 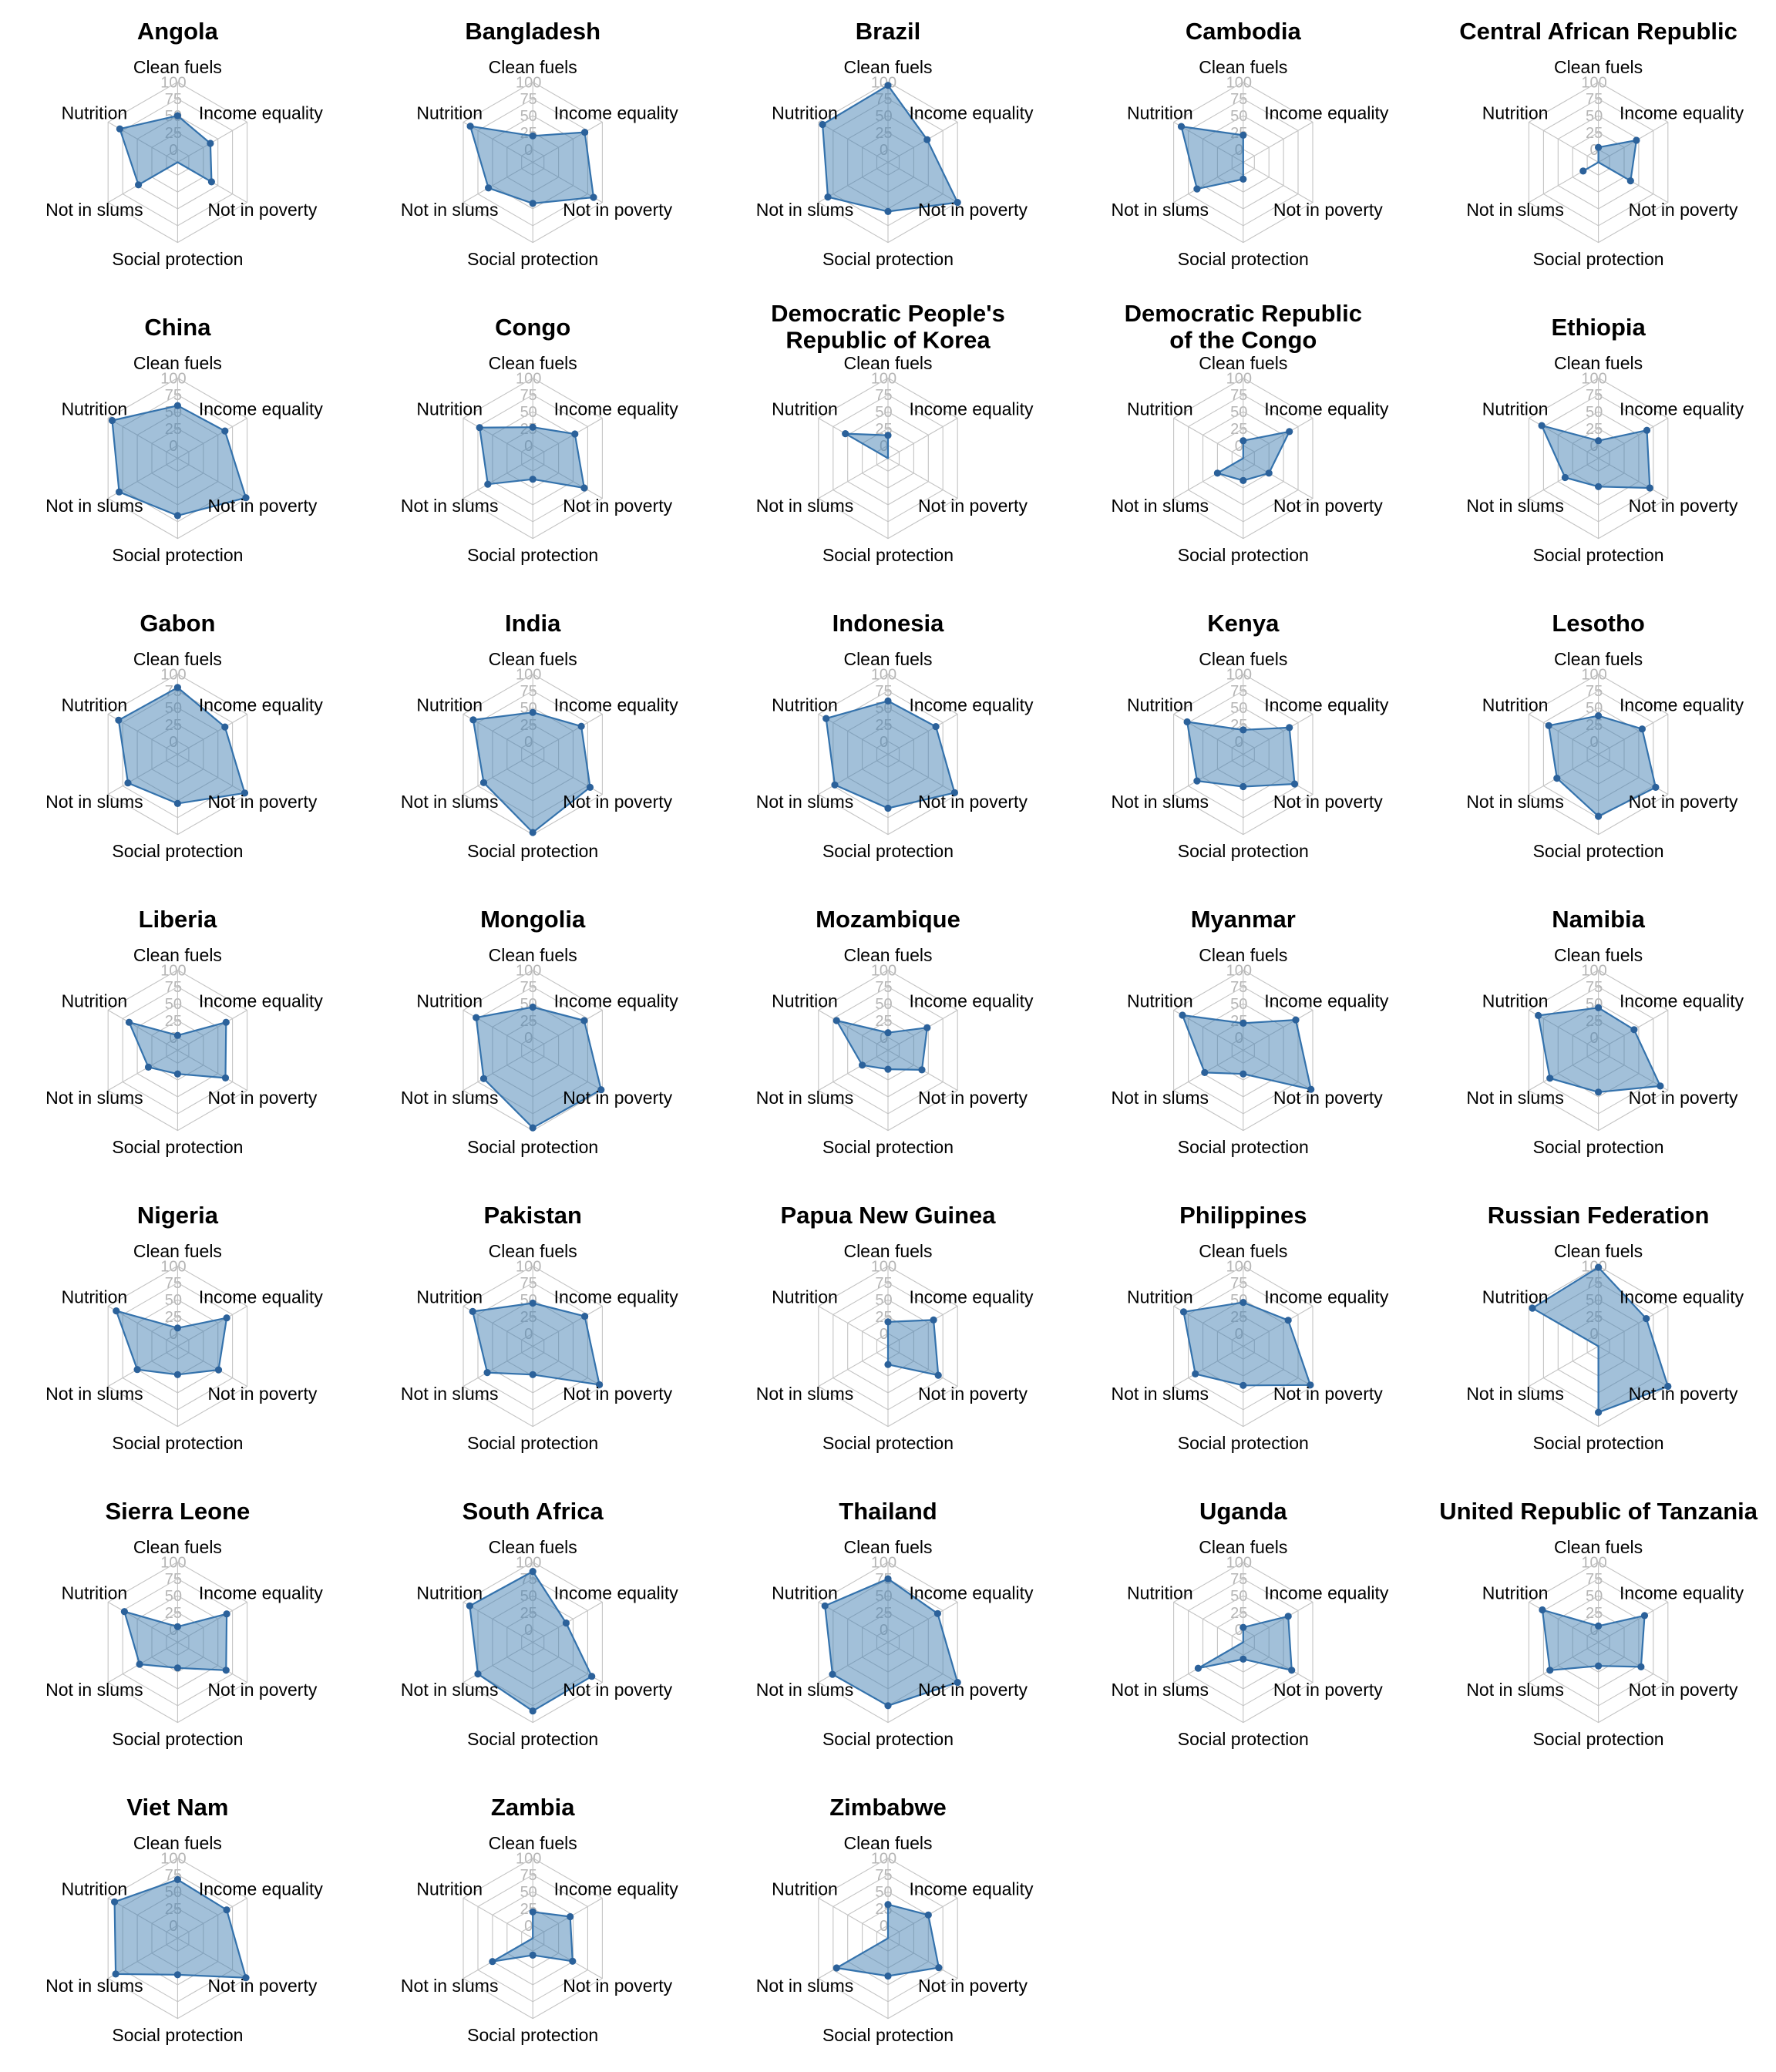 I want to click on svg-text: United Republic of Tanzania, so click(x=1599, y=1512).